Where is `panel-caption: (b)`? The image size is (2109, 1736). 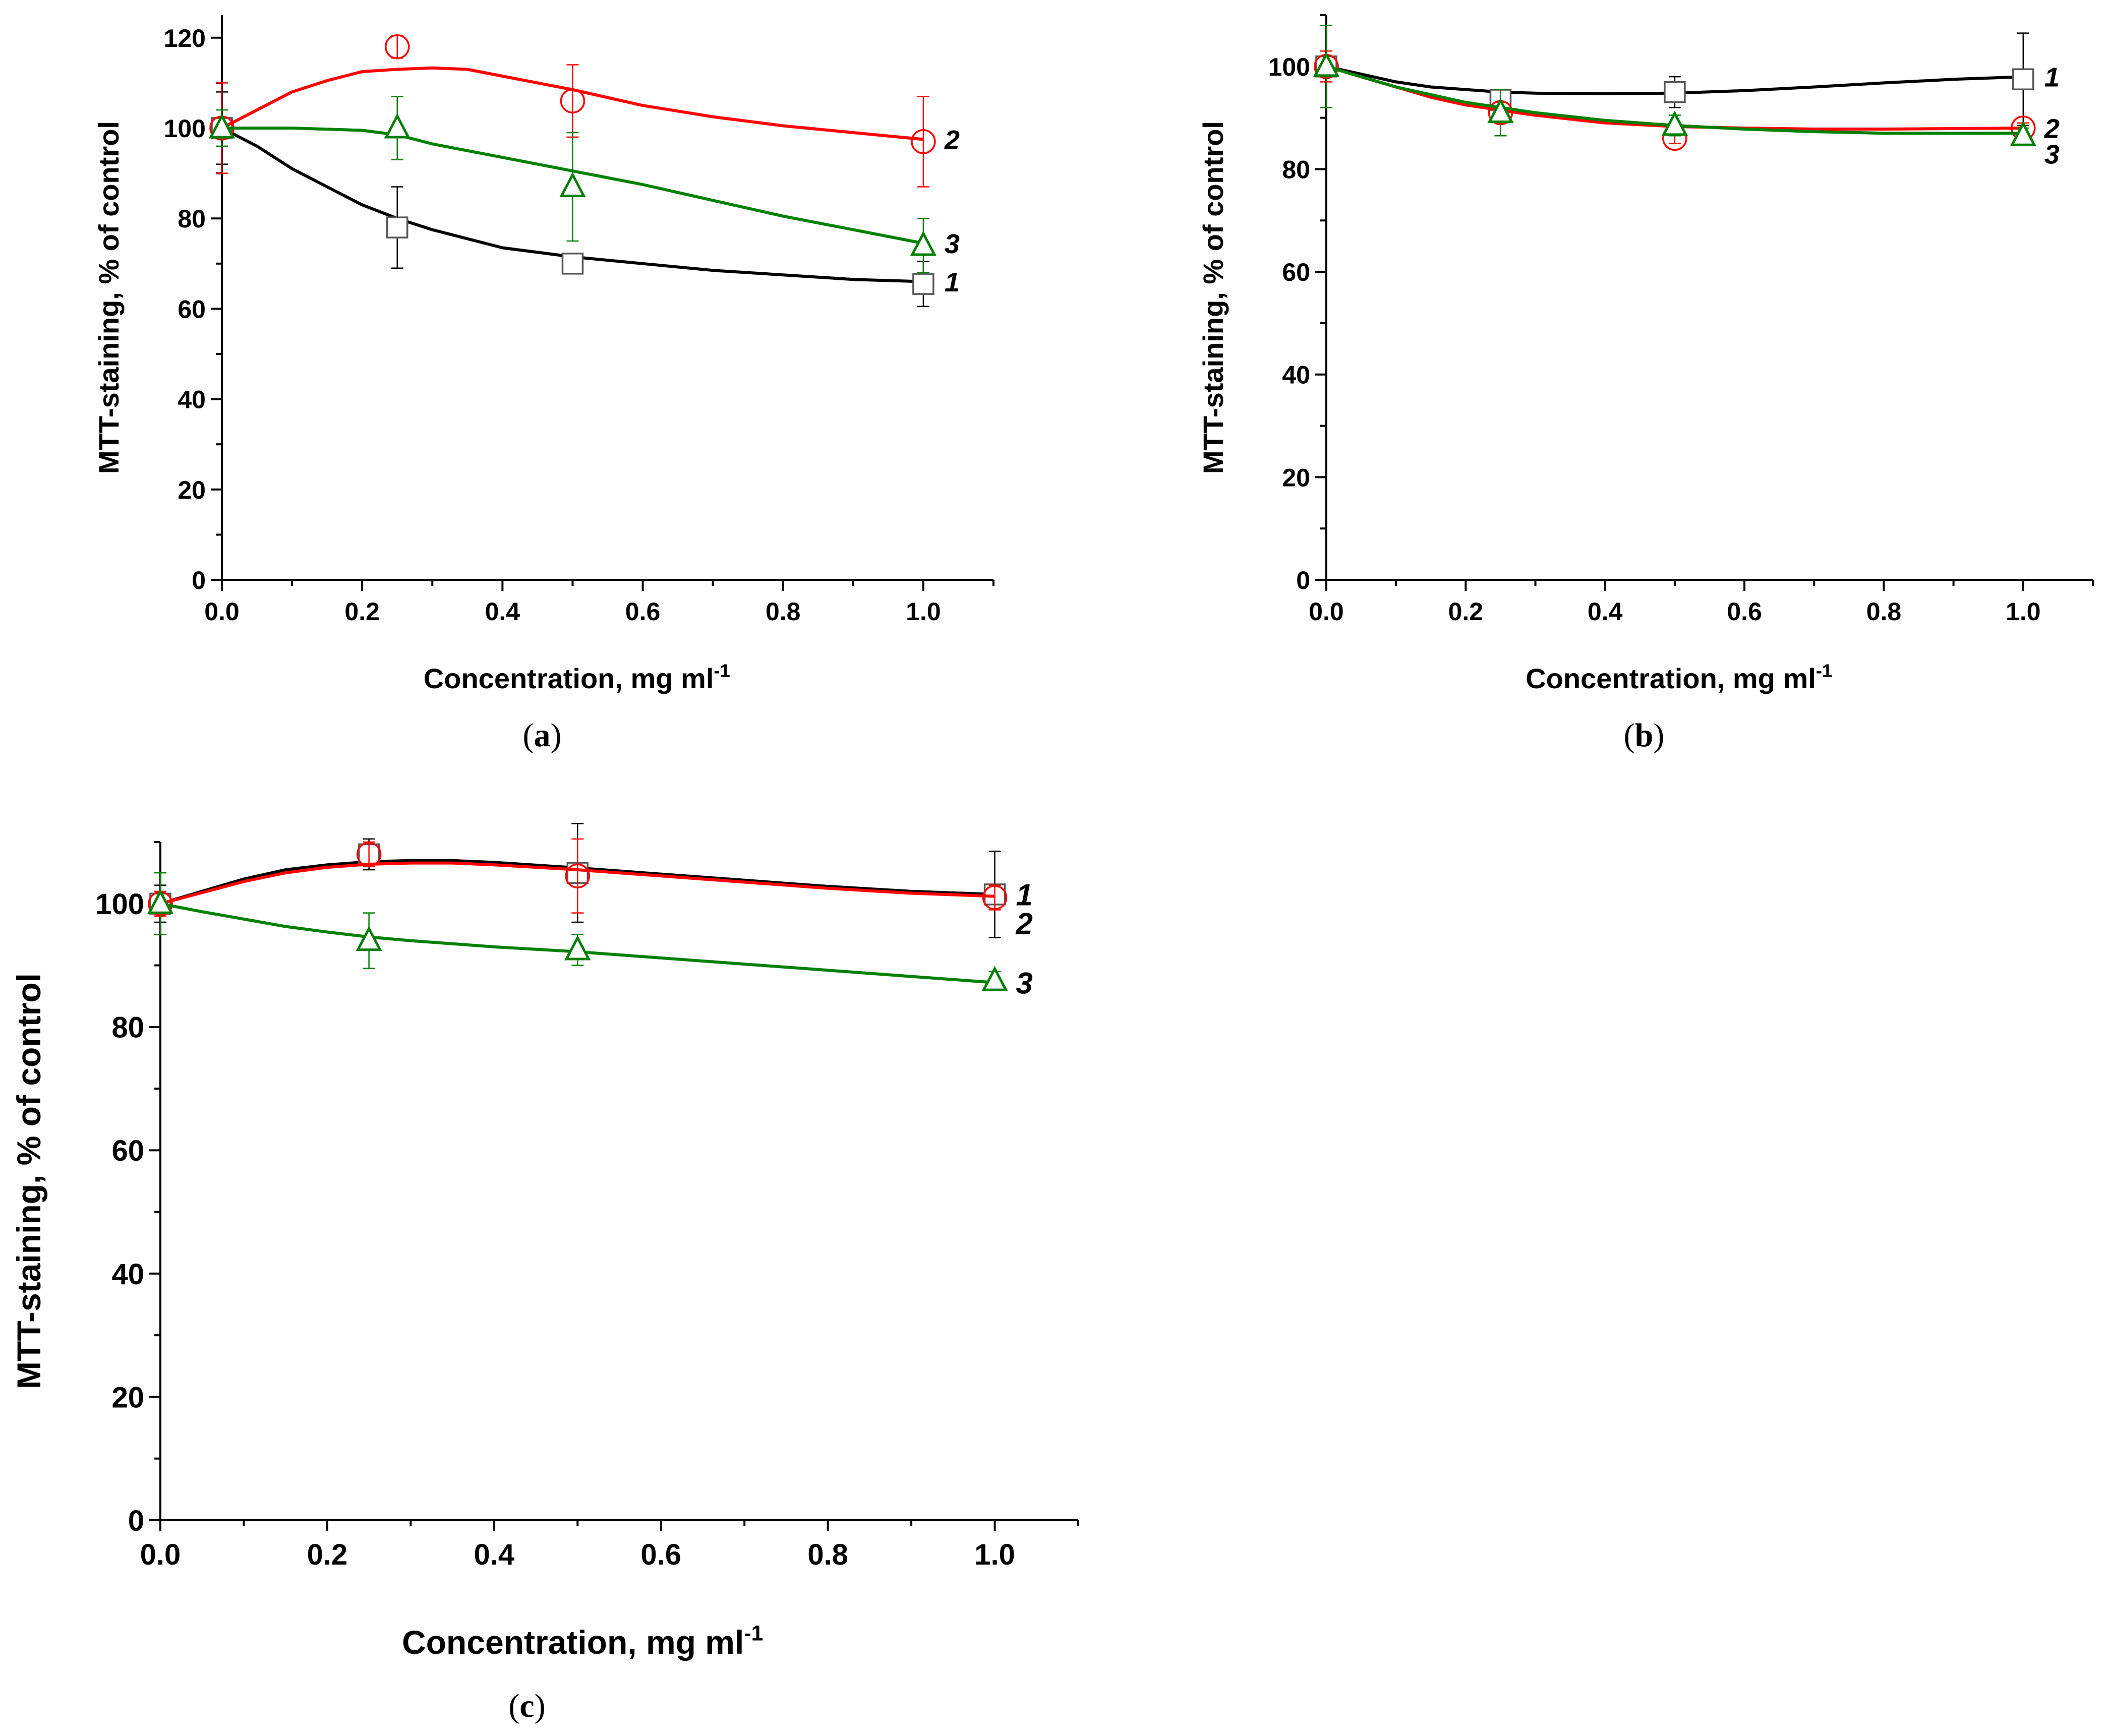
panel-caption: (b) is located at coordinates (1644, 735).